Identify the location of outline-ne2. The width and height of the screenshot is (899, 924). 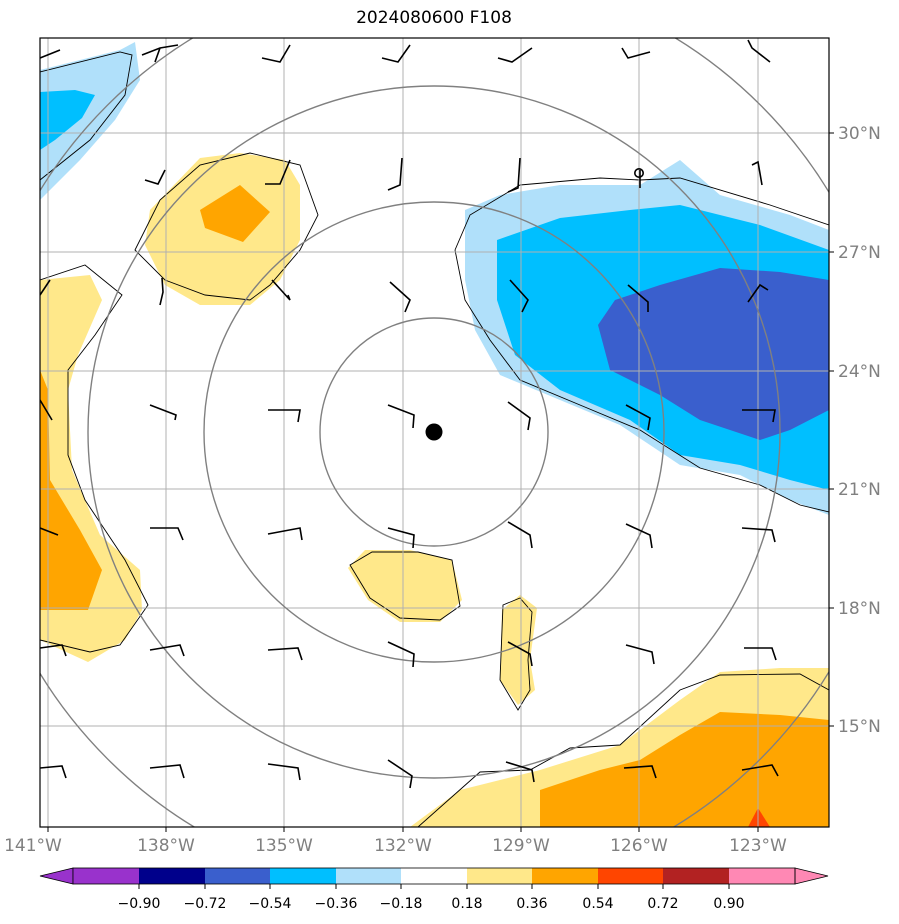
(641, 381).